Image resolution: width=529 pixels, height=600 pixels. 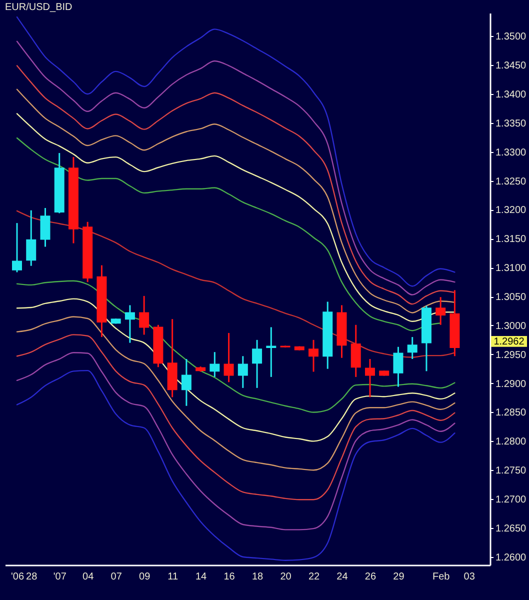 I want to click on text: 1.2962, so click(x=509, y=342).